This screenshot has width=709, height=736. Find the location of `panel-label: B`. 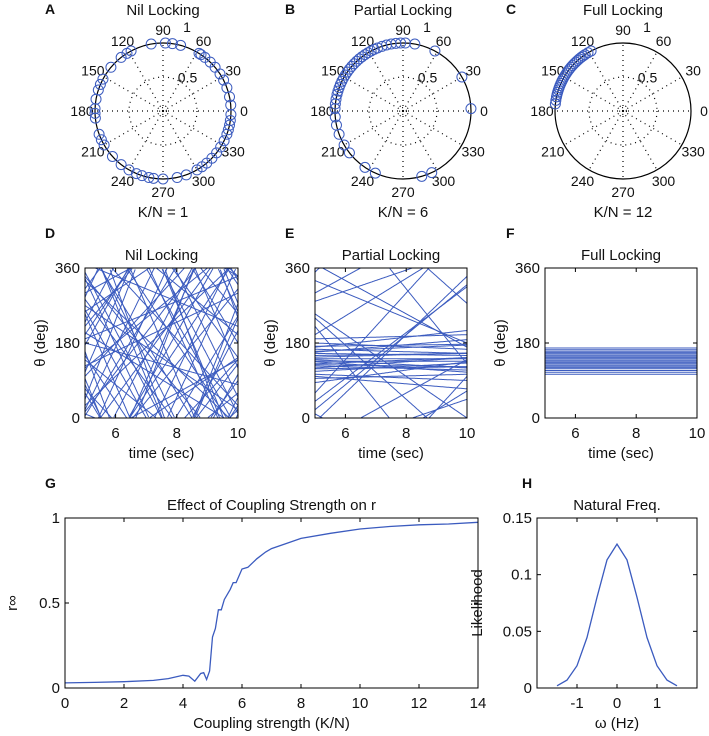

panel-label: B is located at coordinates (290, 9).